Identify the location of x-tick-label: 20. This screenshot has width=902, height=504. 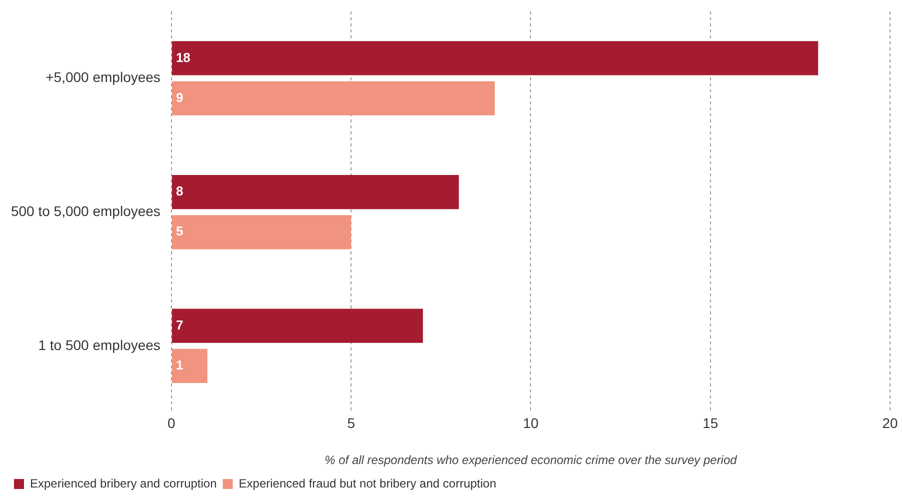
(890, 423).